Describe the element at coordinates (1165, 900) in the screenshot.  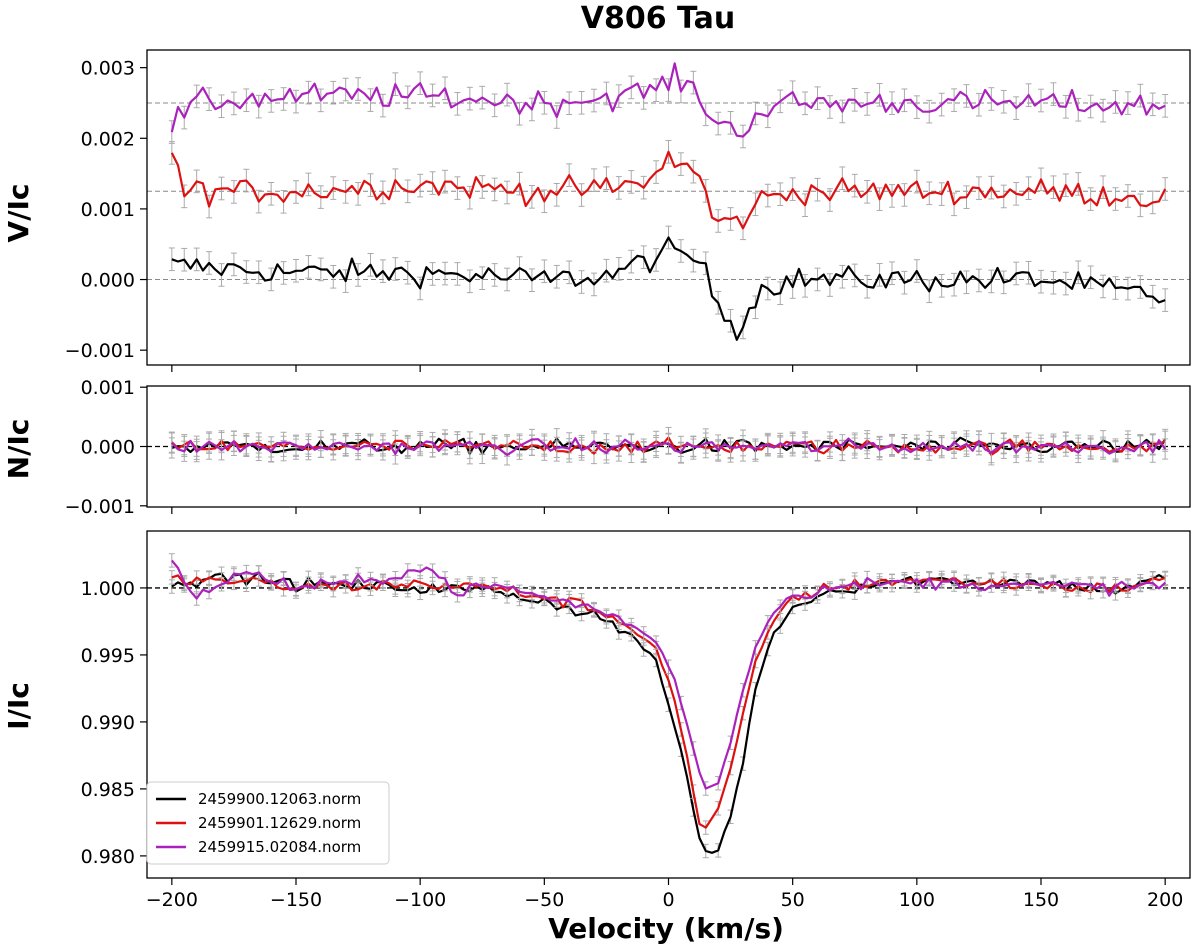
I see `xtick-label: 200` at that location.